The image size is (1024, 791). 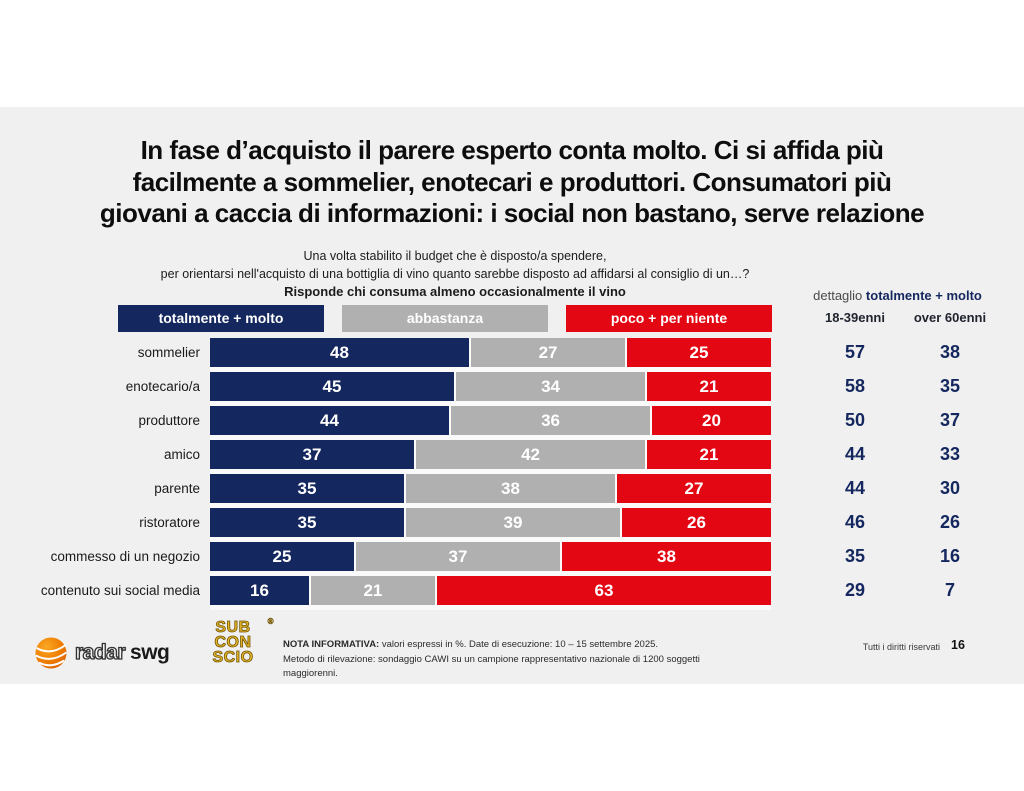 I want to click on chart-row: sommelier 48 27 25, so click(x=398, y=352).